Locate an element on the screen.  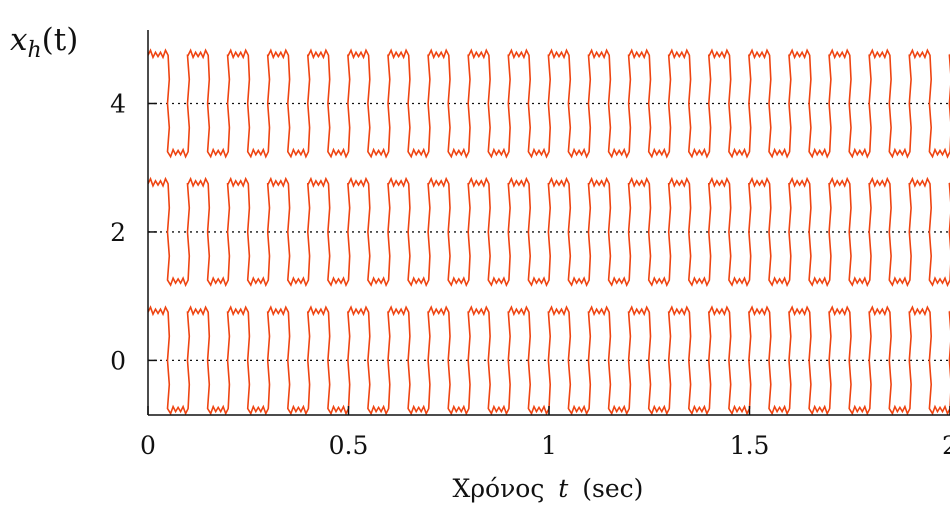
x-axis-title-unit: (sec) is located at coordinates (612, 488).